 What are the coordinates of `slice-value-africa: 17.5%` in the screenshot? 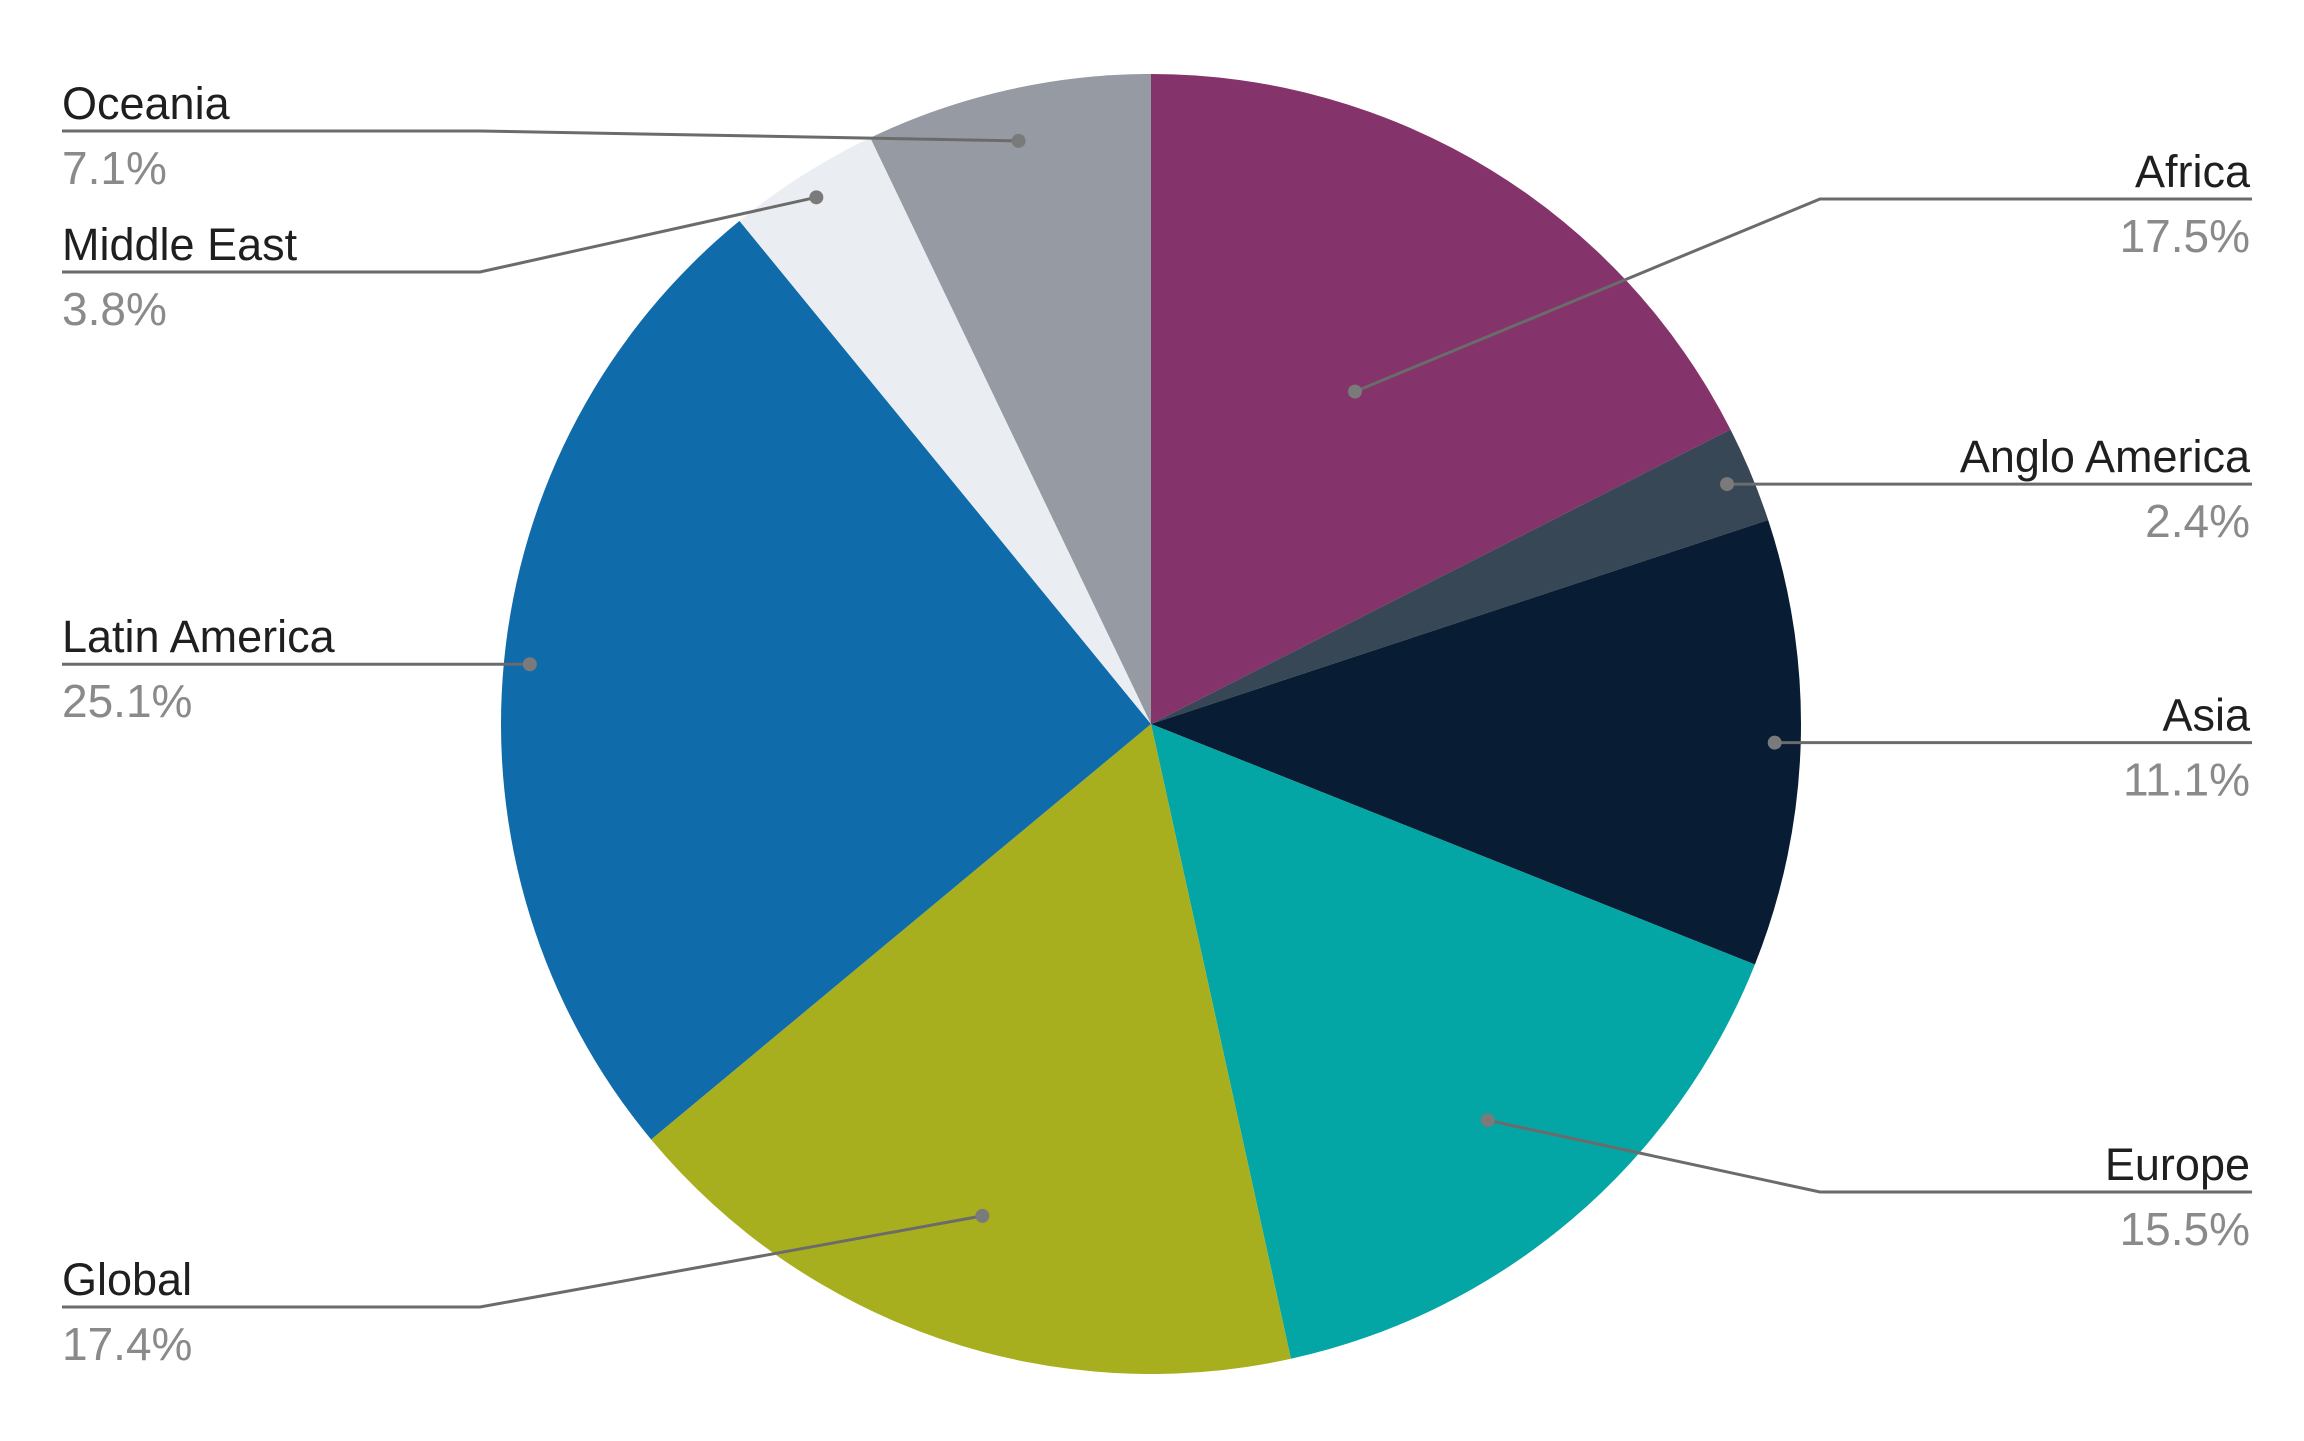 It's located at (2185, 236).